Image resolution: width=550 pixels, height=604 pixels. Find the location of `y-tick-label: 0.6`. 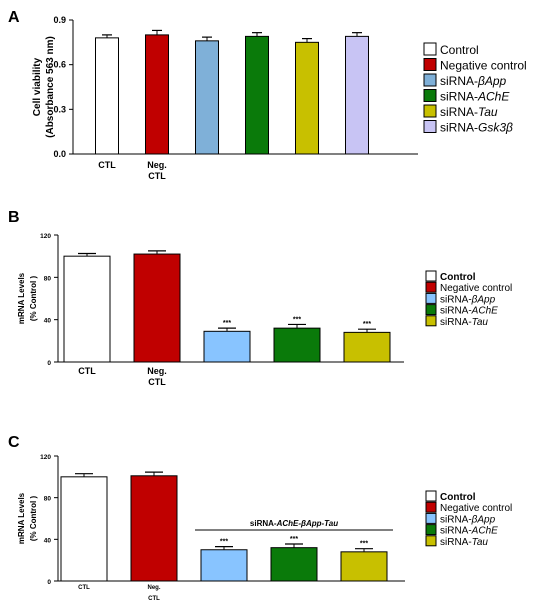

y-tick-label: 0.6 is located at coordinates (59, 65).